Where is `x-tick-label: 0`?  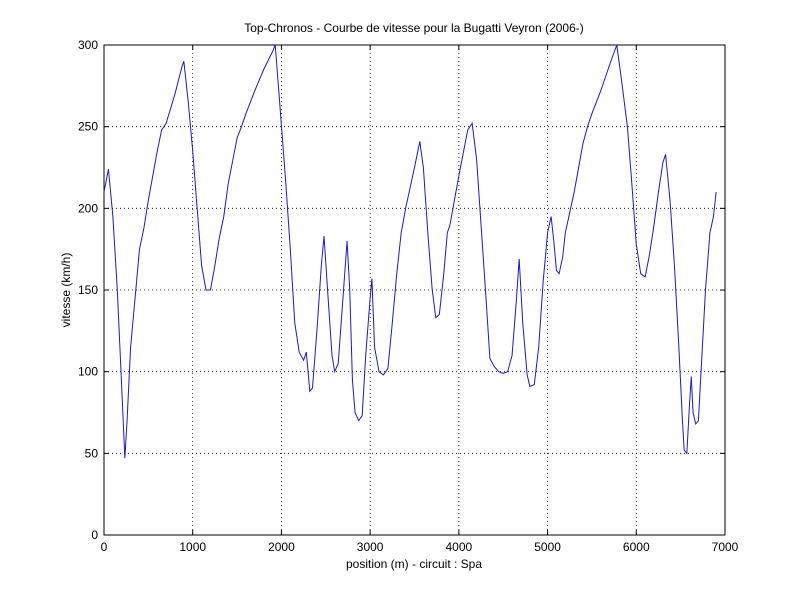 x-tick-label: 0 is located at coordinates (104, 547).